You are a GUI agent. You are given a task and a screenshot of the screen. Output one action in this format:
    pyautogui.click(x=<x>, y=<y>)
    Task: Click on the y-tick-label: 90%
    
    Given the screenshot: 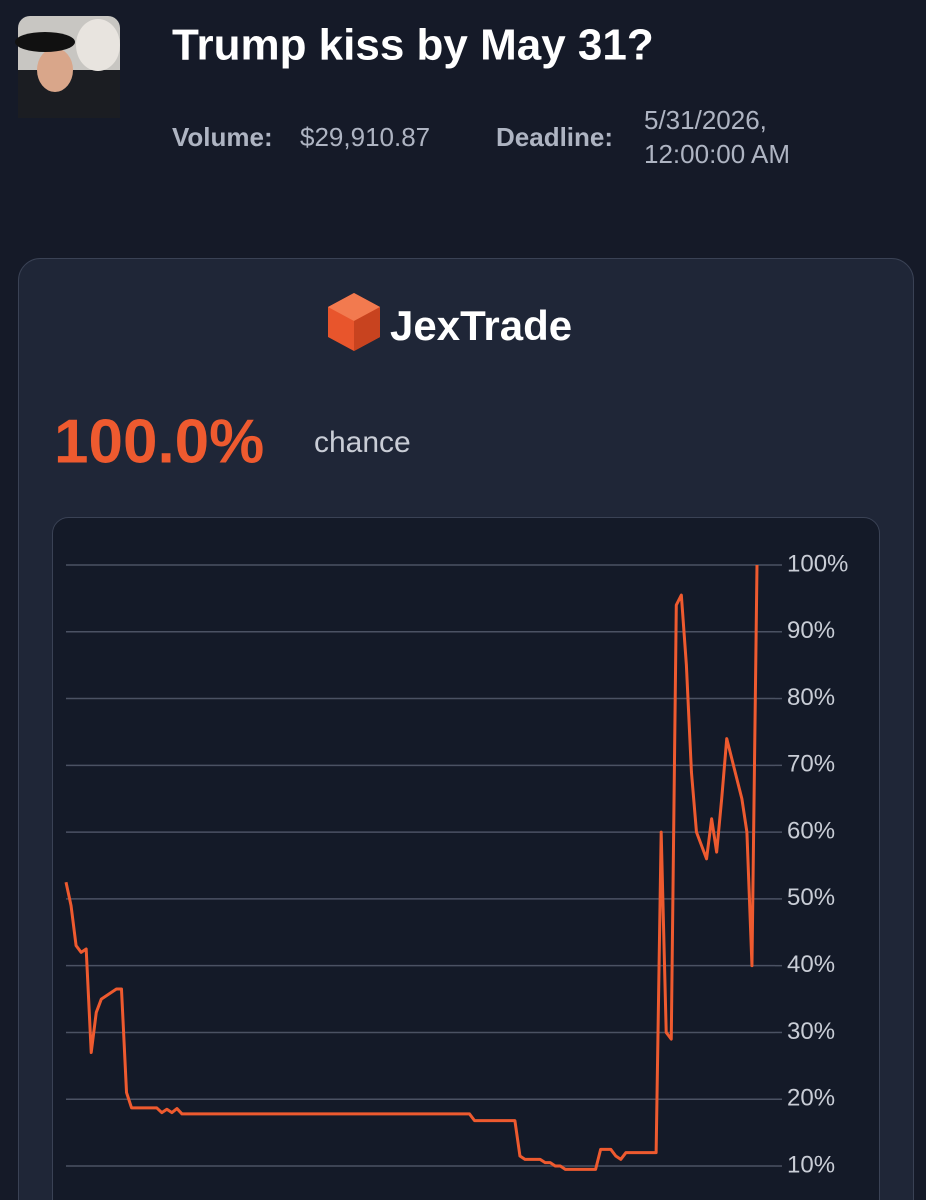 What is the action you would take?
    pyautogui.click(x=811, y=630)
    